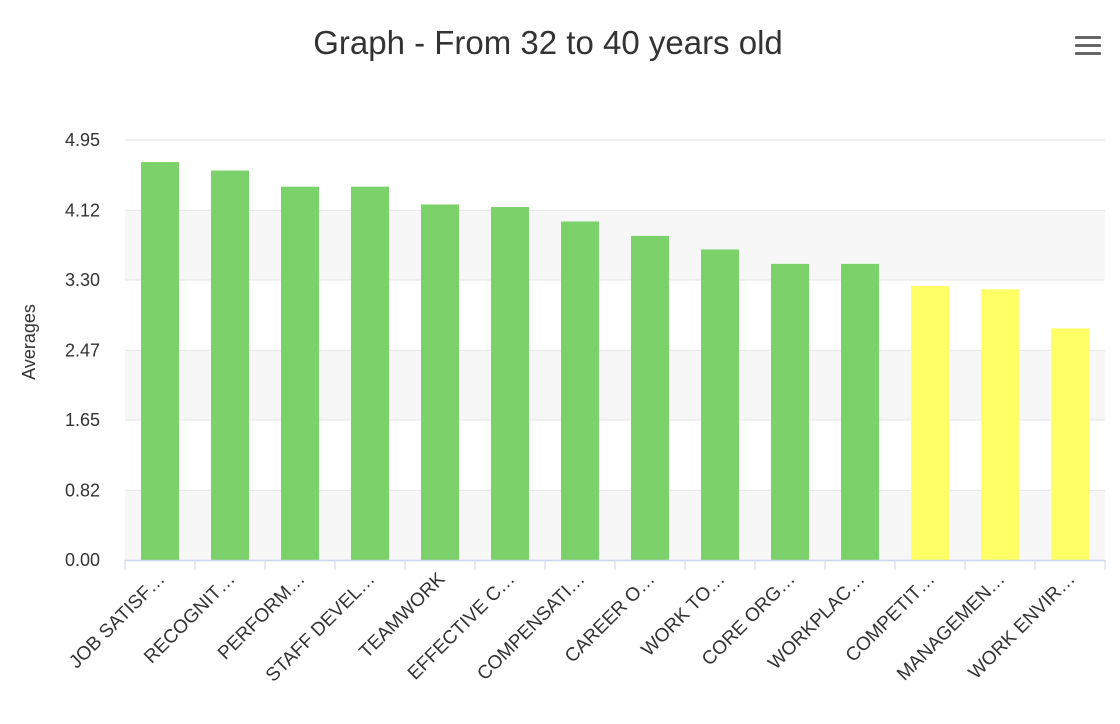 Image resolution: width=1120 pixels, height=724 pixels. What do you see at coordinates (29, 342) in the screenshot?
I see `y-axis-title: Averages` at bounding box center [29, 342].